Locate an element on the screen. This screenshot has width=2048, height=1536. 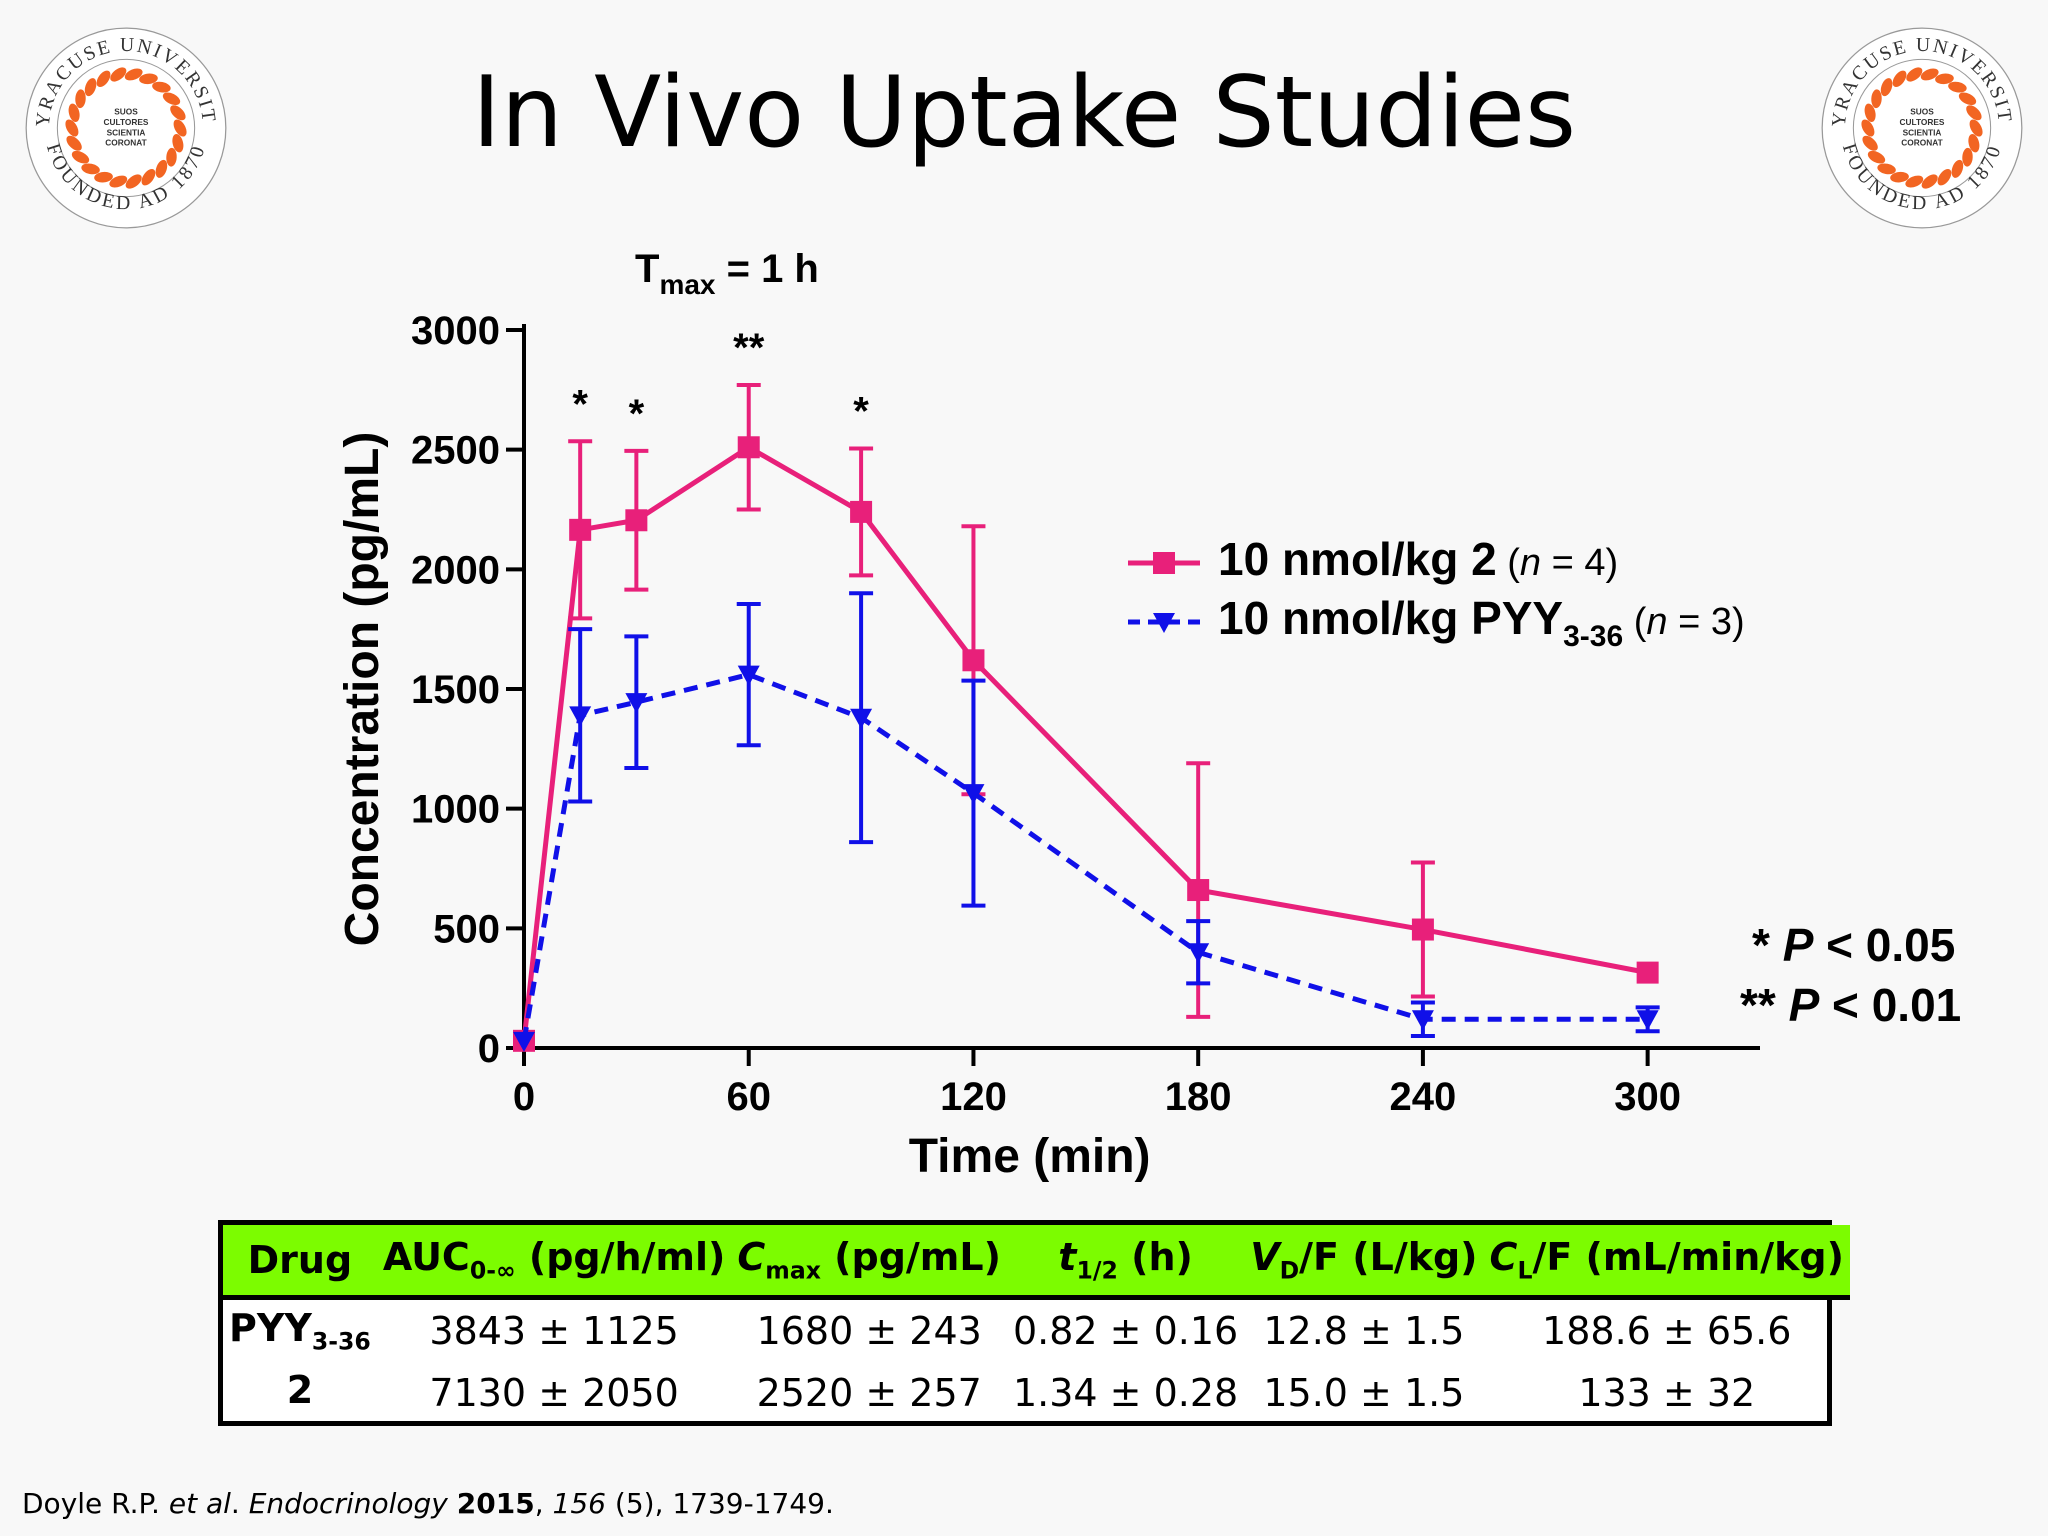
y-tick-label: 2000 is located at coordinates (455, 570).